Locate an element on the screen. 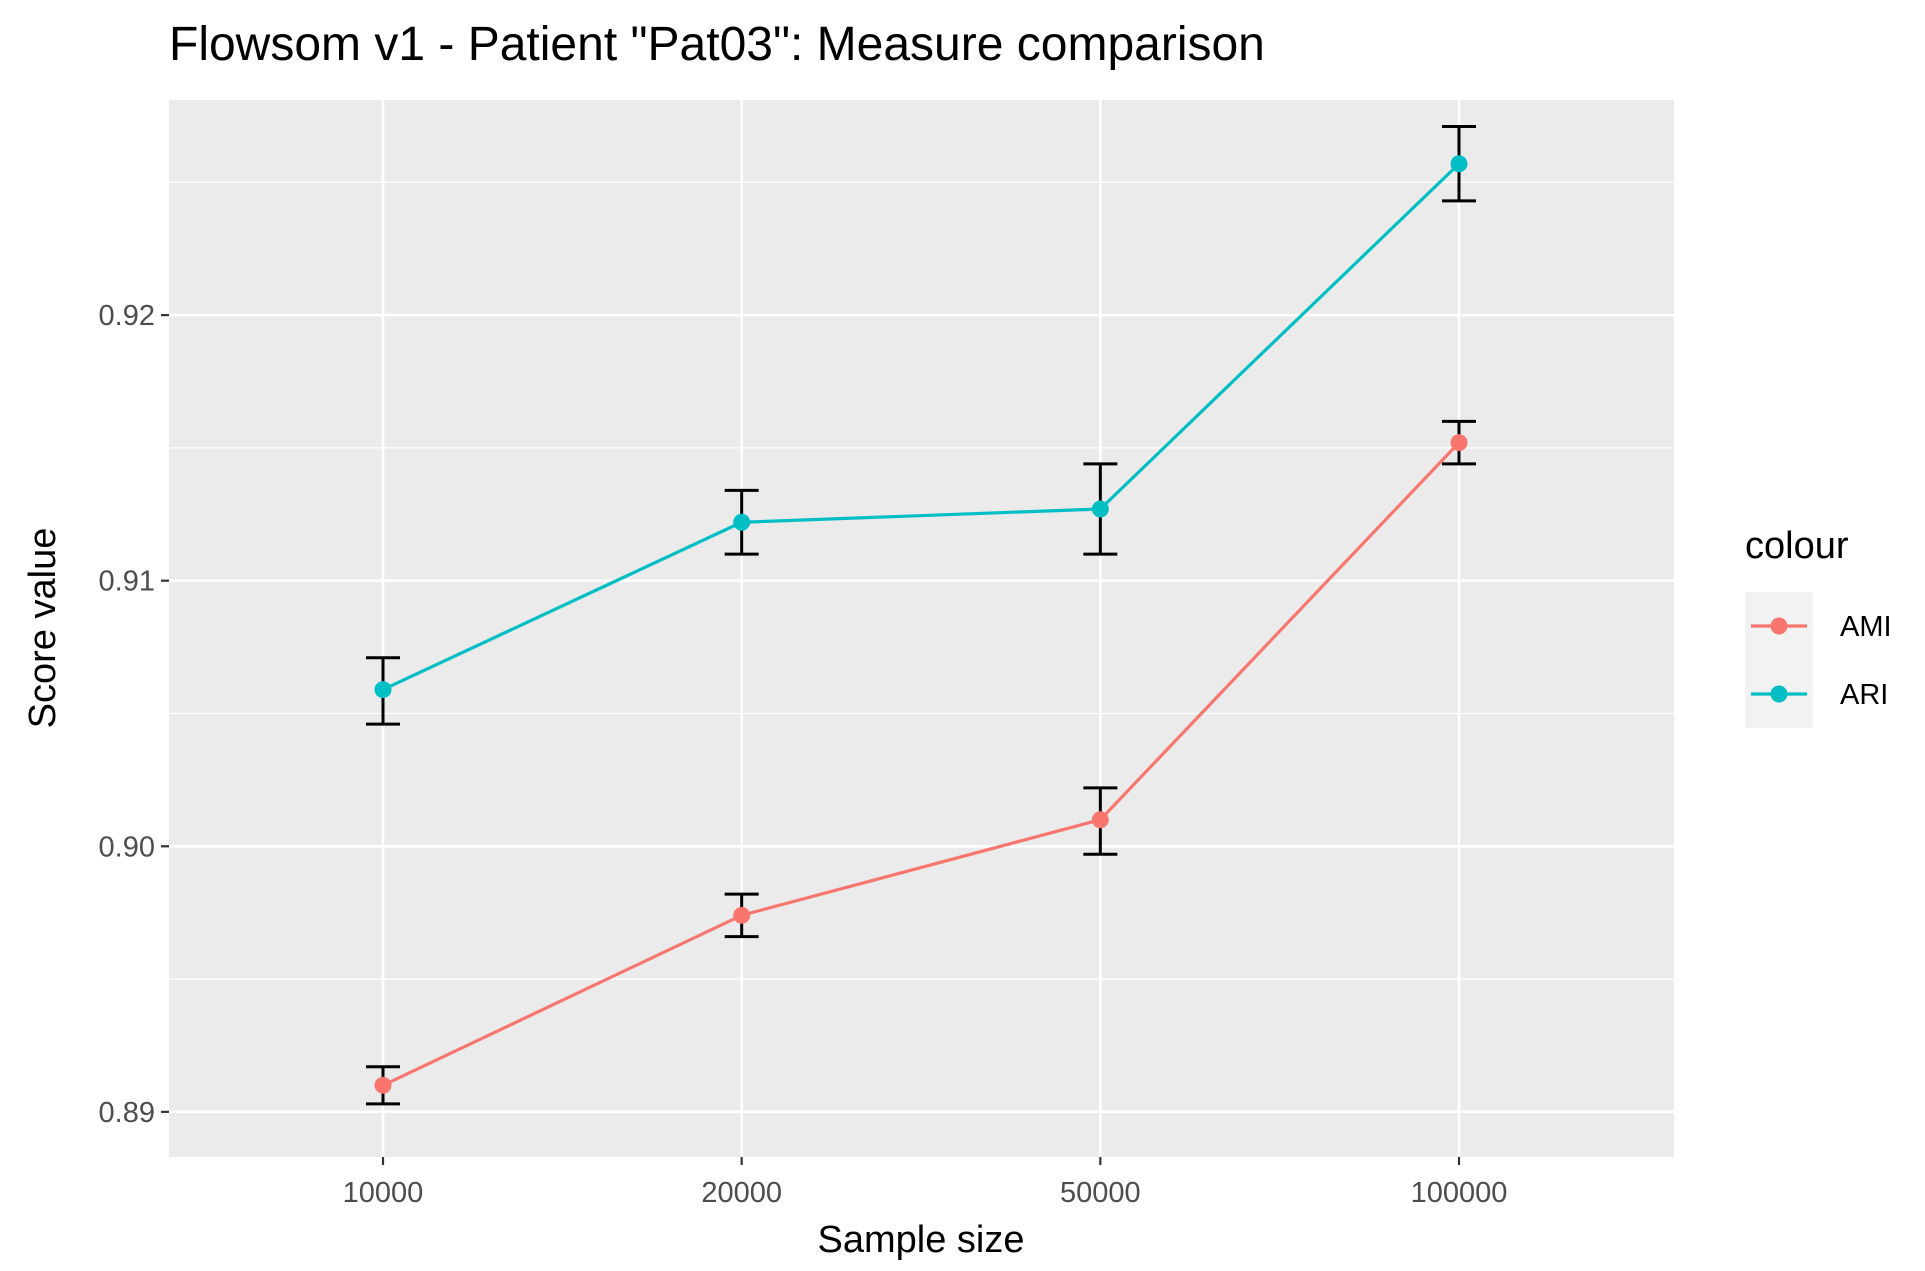 This screenshot has height=1271, width=1925. legend-title: colour is located at coordinates (1797, 546).